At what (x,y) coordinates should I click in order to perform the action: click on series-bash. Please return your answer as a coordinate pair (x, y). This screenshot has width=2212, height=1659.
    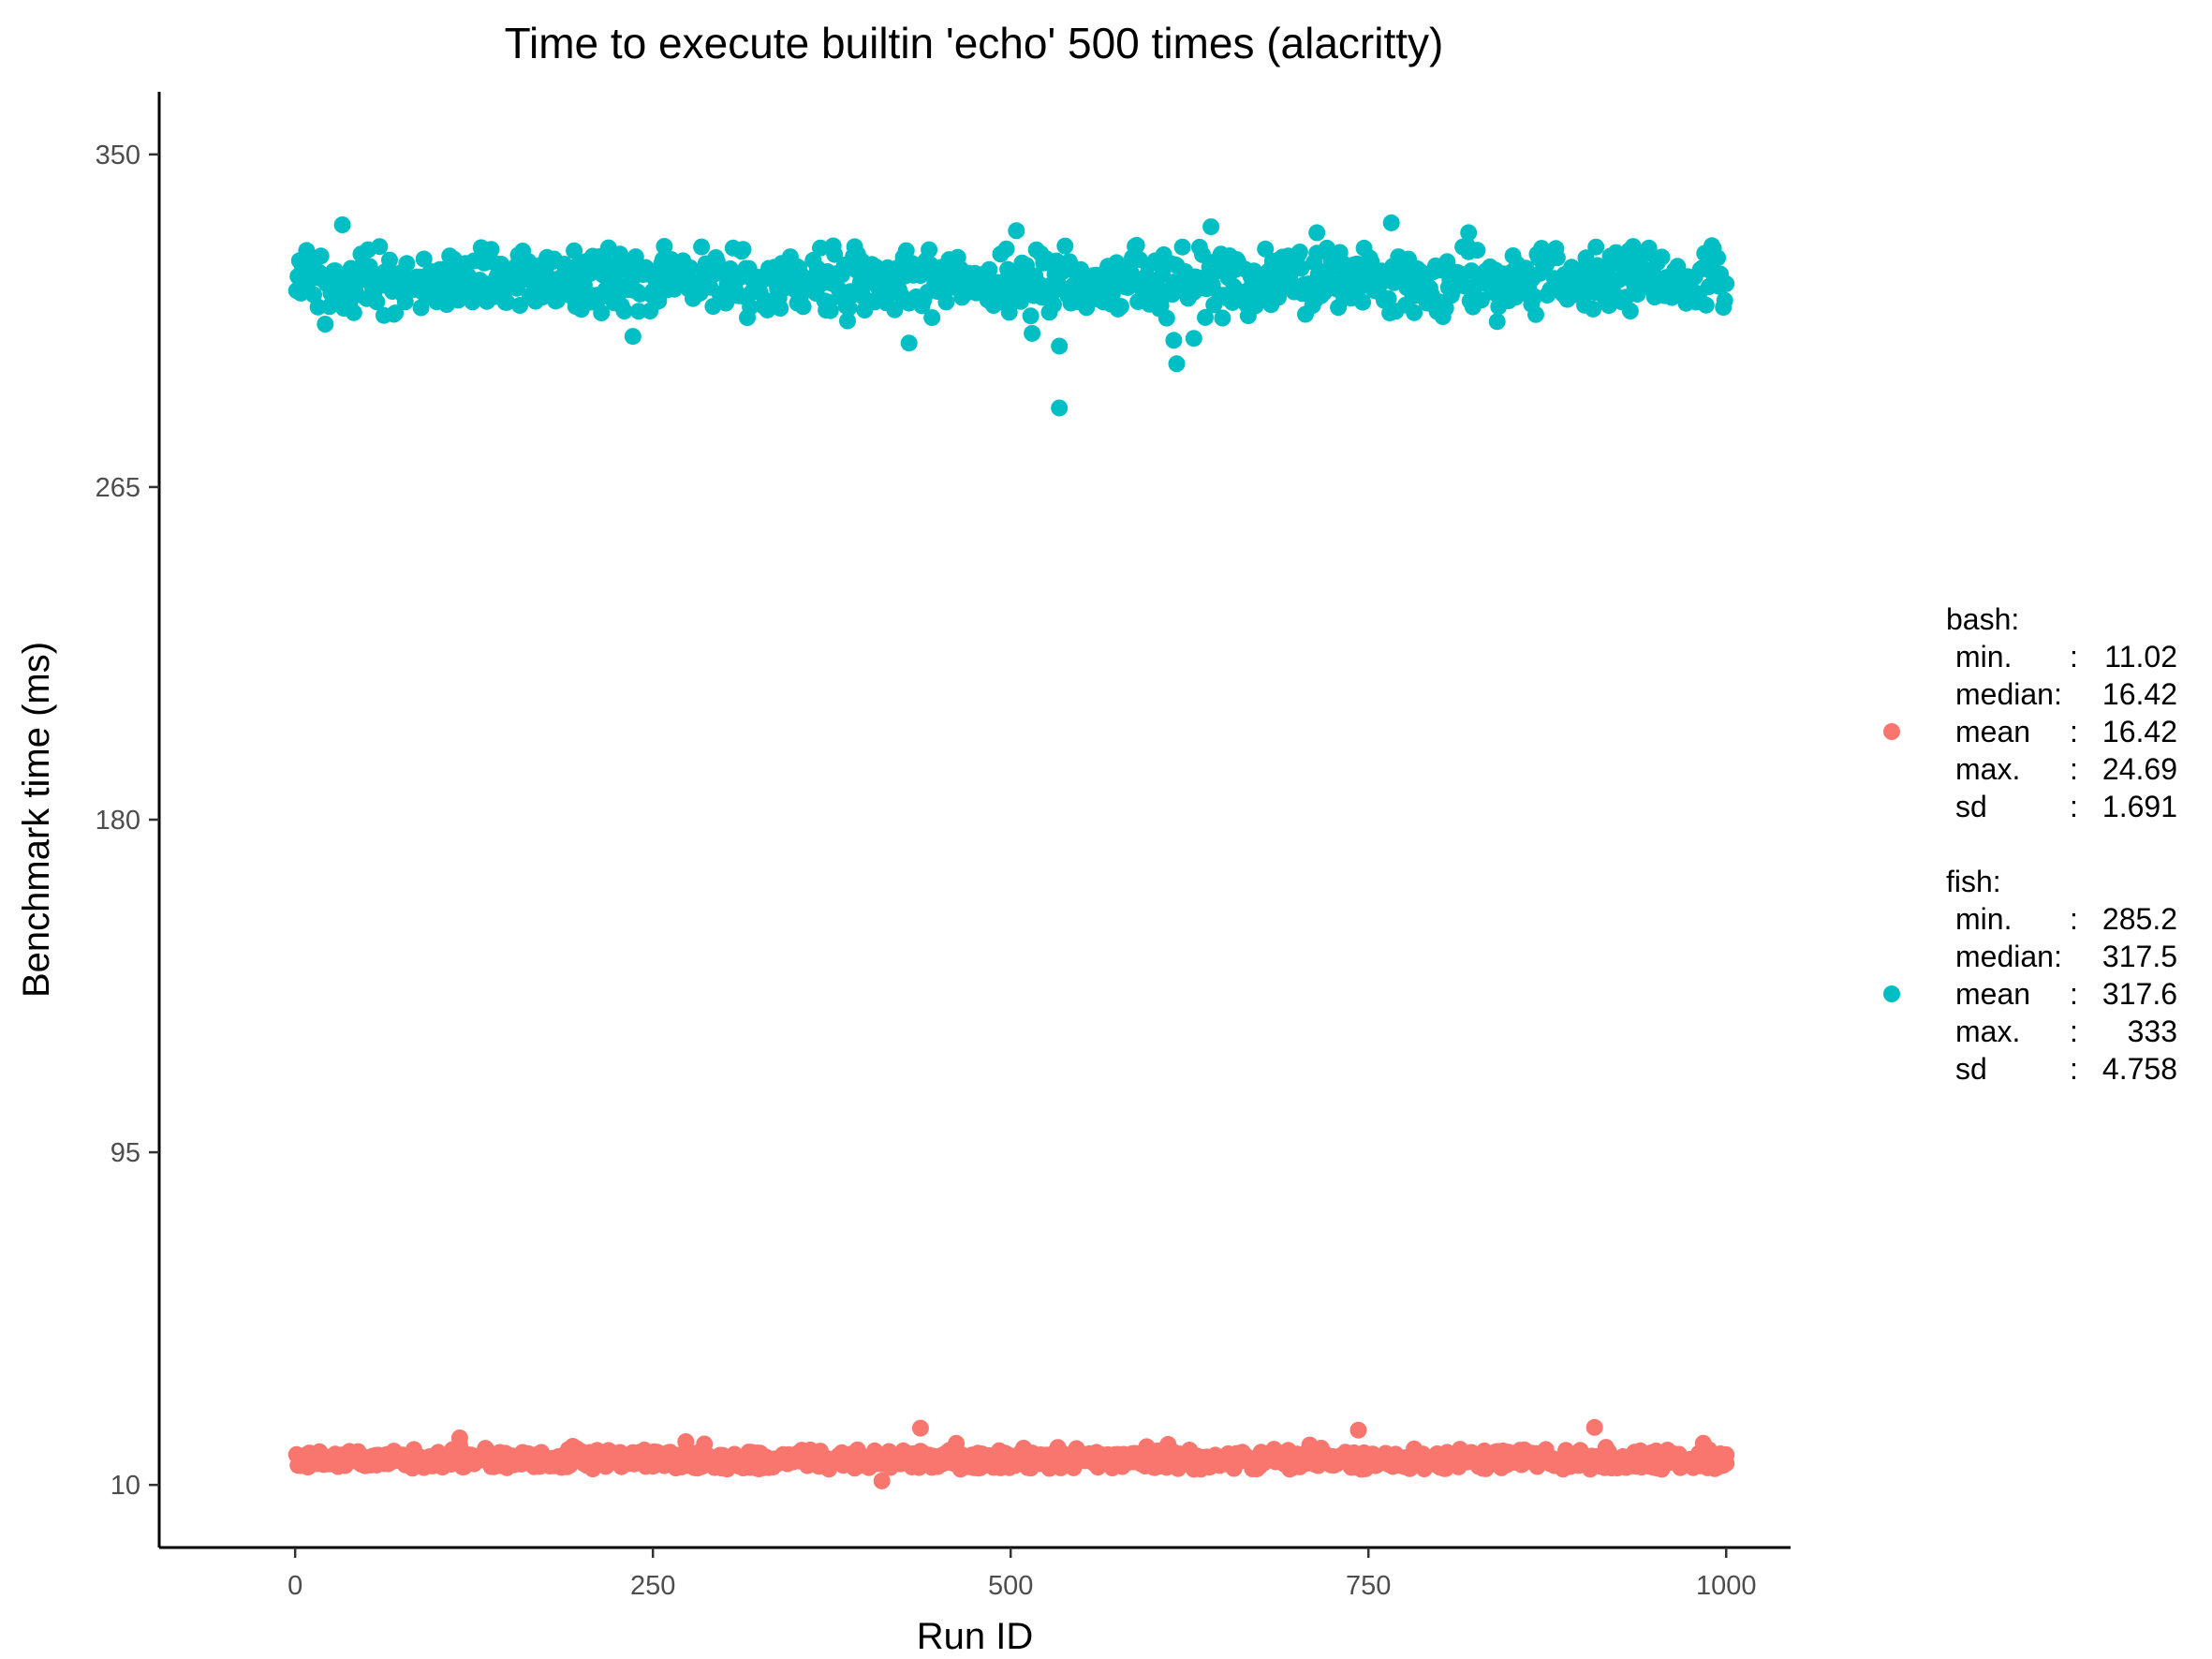
    Looking at the image, I should click on (1011, 1453).